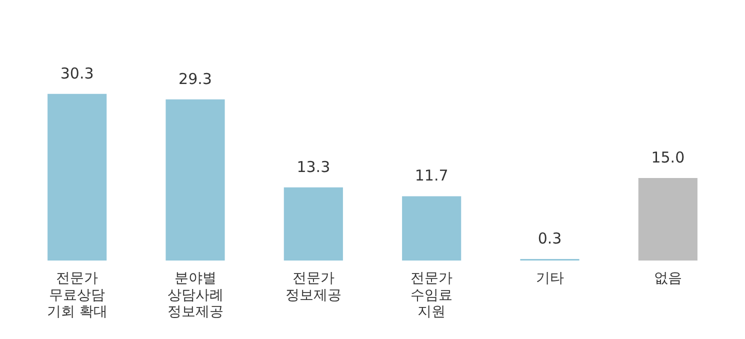  What do you see at coordinates (550, 278) in the screenshot?
I see `x-tick-label: 기타` at bounding box center [550, 278].